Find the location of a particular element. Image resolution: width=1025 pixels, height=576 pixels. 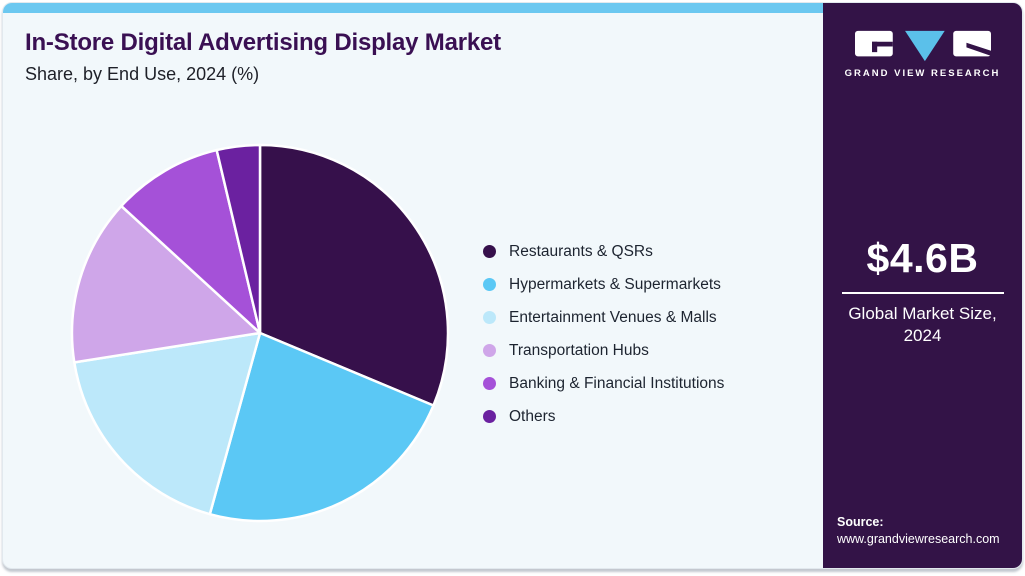

top-accent-bar is located at coordinates (414, 8).